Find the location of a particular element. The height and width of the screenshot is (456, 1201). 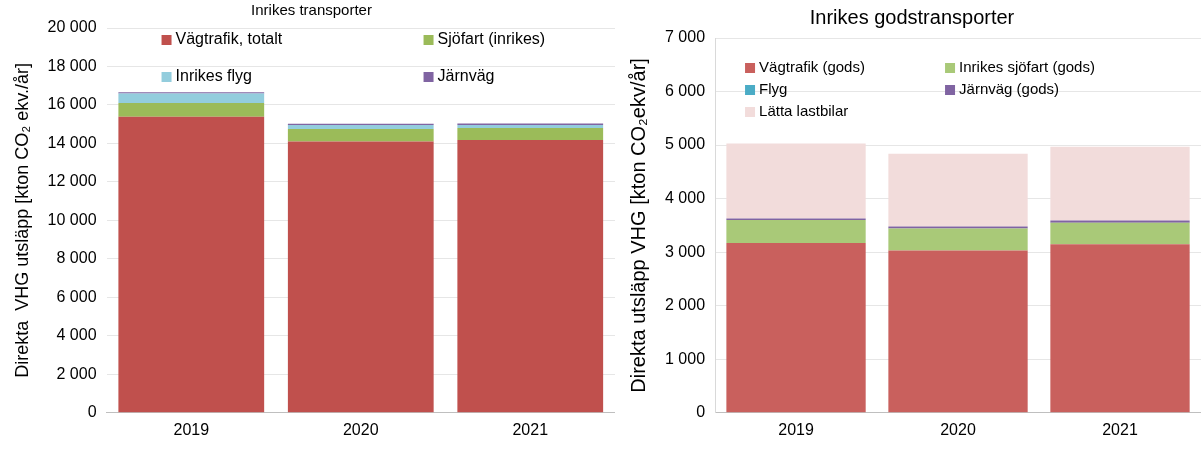

y-tick-label: 10 000 is located at coordinates (72, 219).